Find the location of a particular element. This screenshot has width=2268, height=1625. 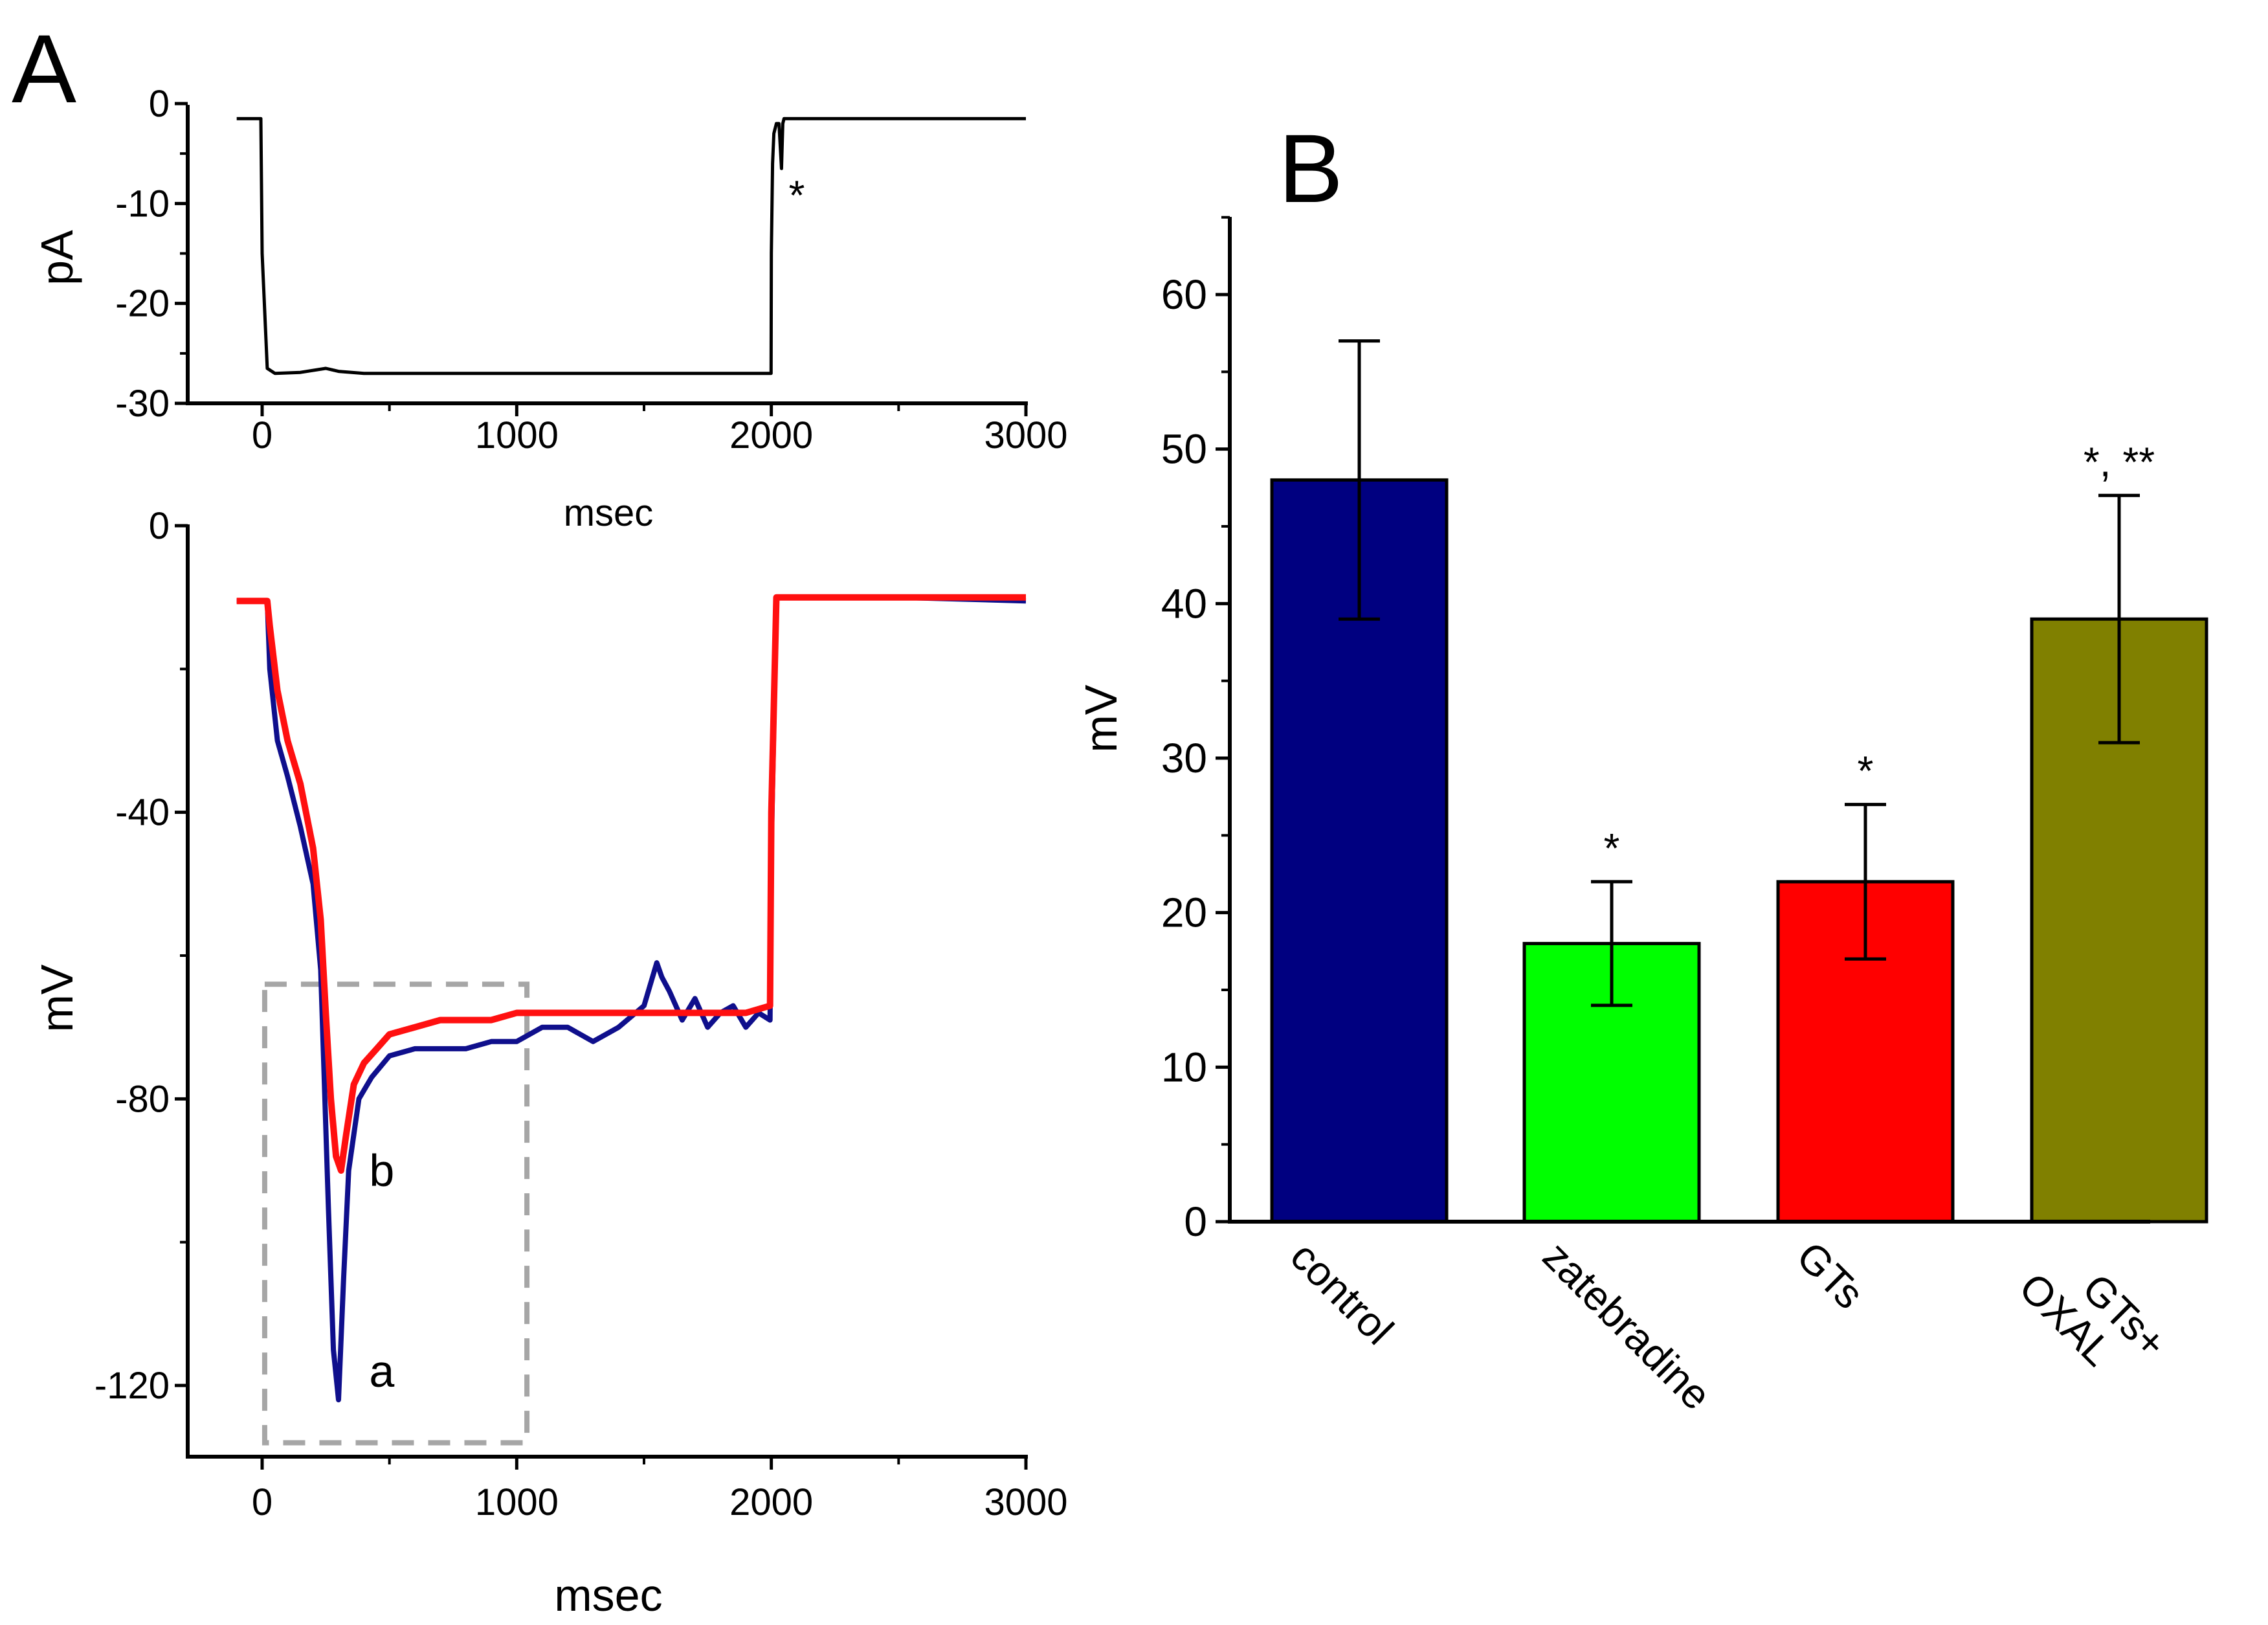

panel-a-label: A is located at coordinates (44, 68).